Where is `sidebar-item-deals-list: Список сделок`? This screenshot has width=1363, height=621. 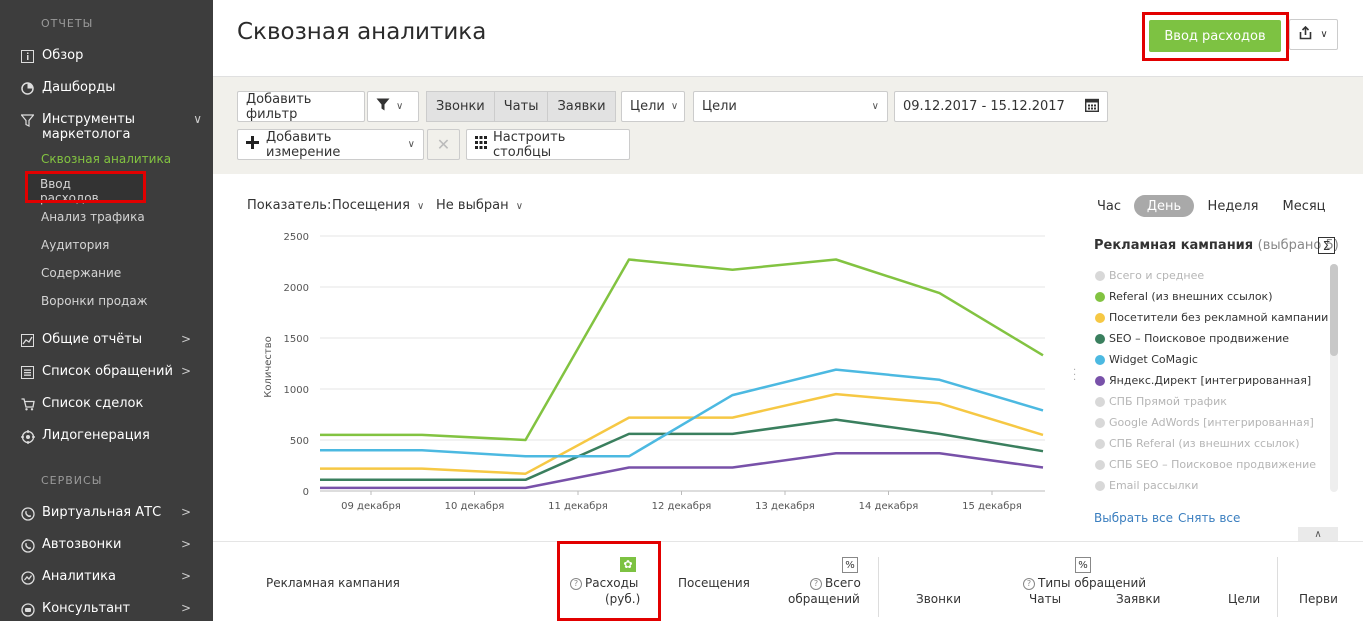
sidebar-item-deals-list: Список сделок is located at coordinates (109, 404).